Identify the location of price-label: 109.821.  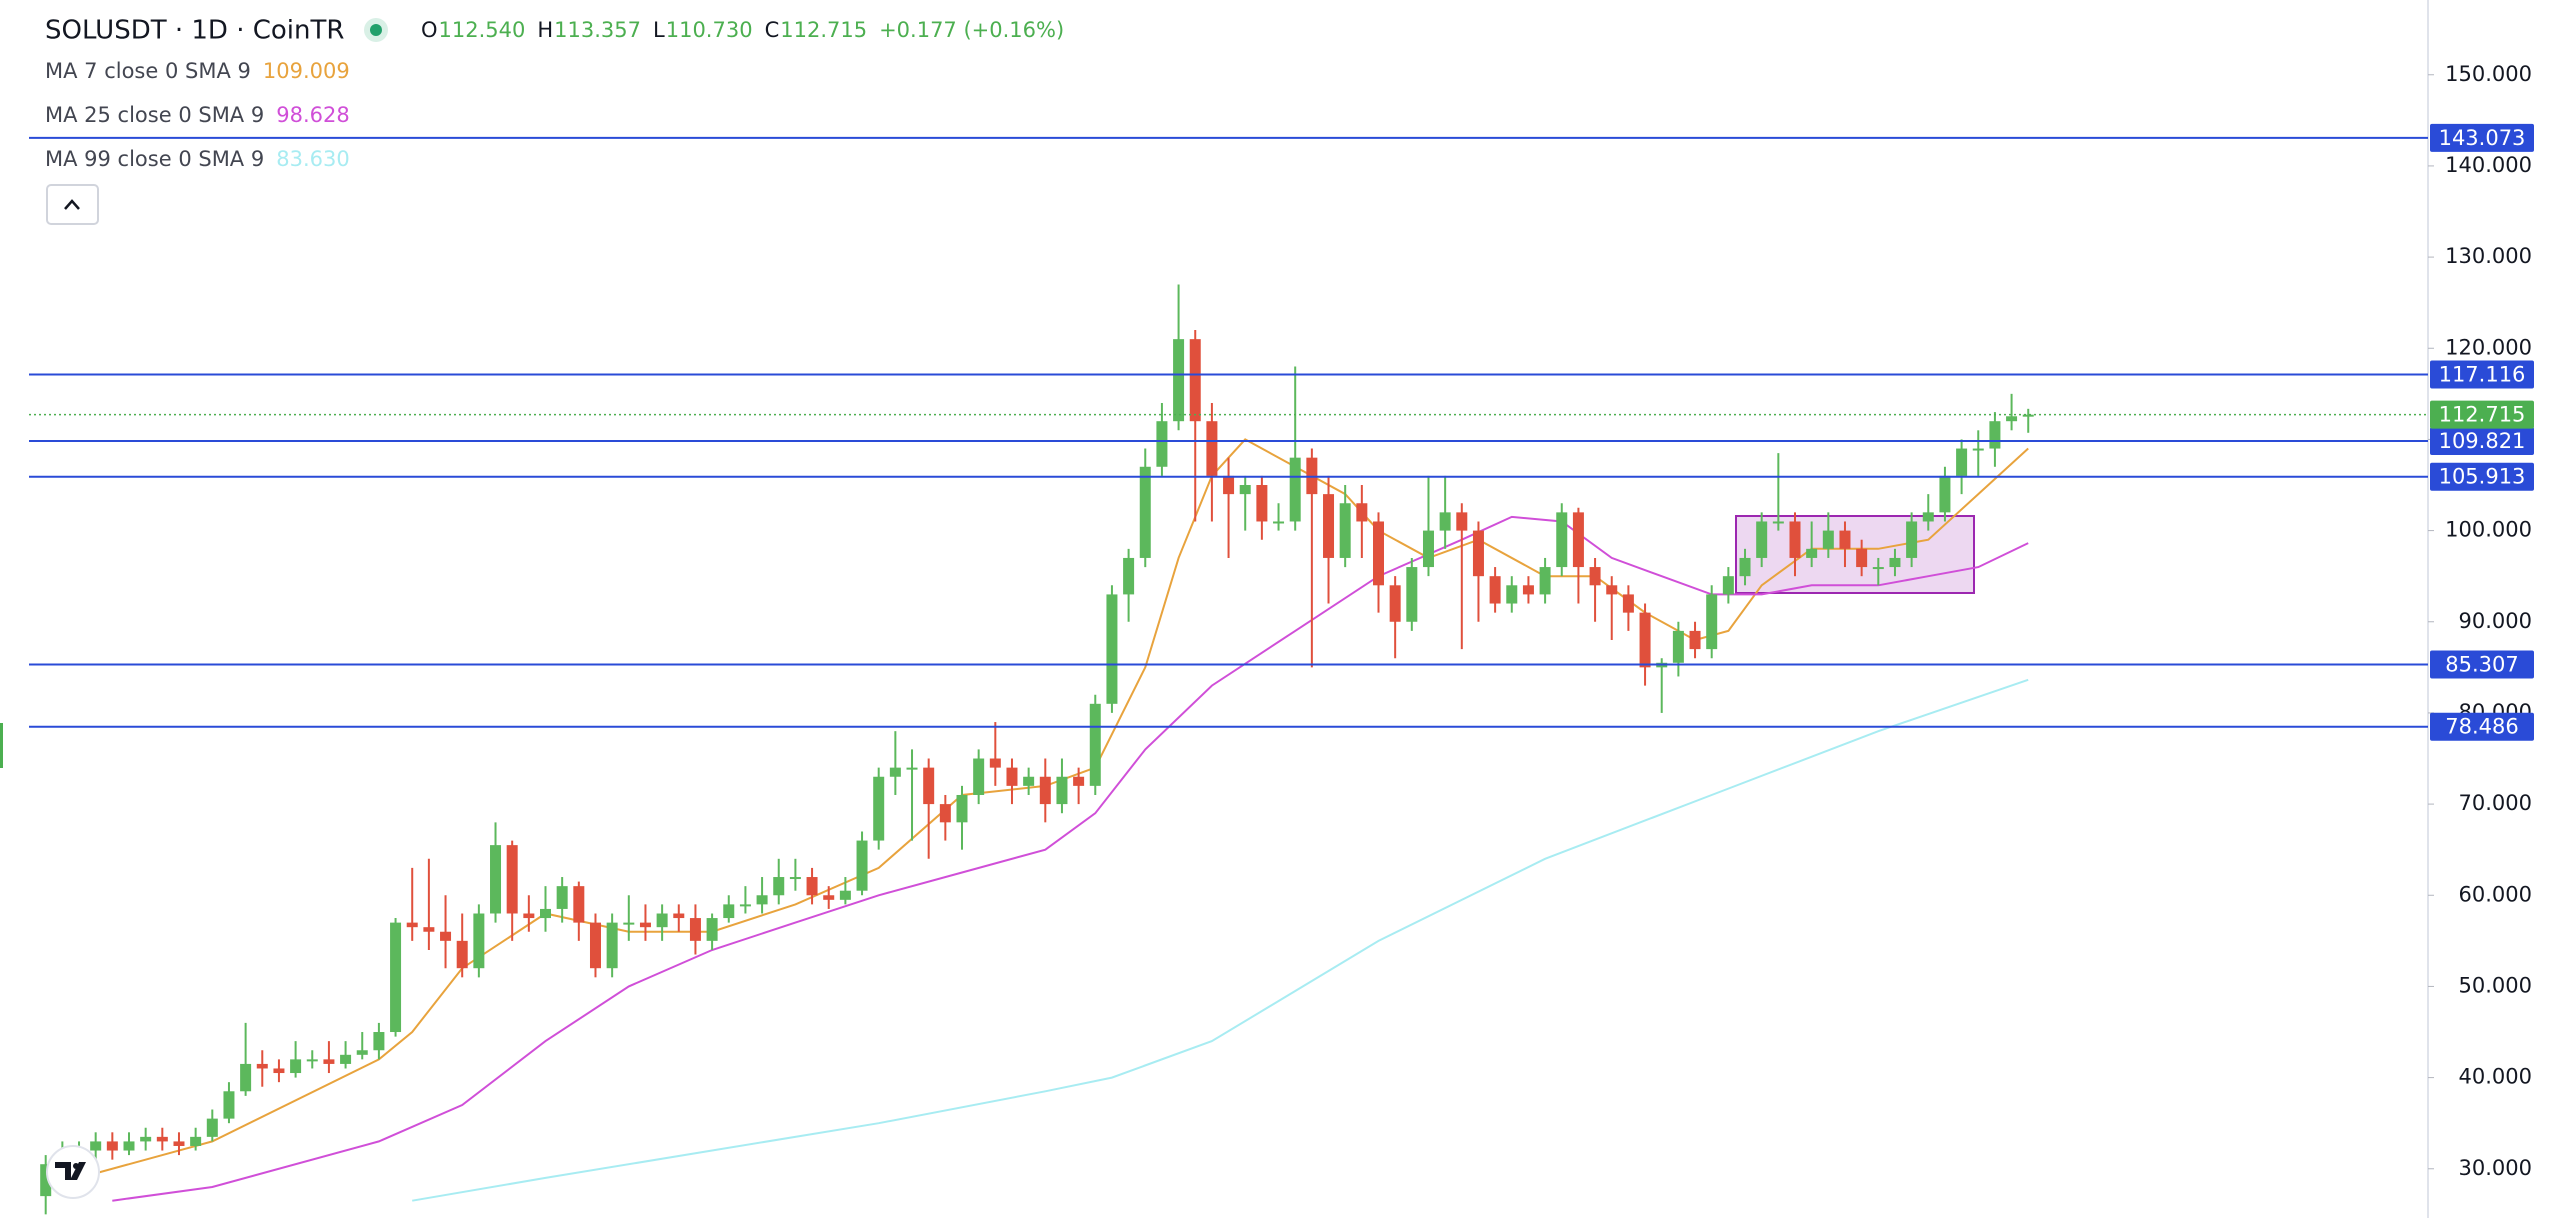
(2482, 441).